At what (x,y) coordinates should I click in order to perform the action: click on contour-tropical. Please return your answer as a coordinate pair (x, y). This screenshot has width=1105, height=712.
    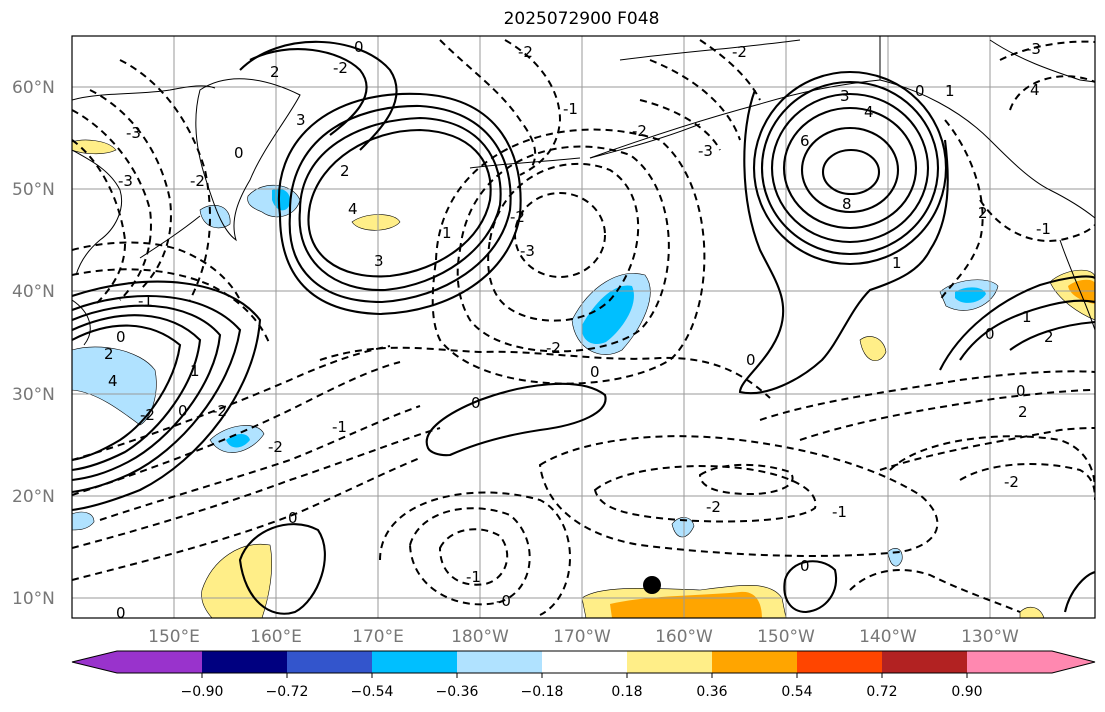
    Looking at the image, I should click on (705, 494).